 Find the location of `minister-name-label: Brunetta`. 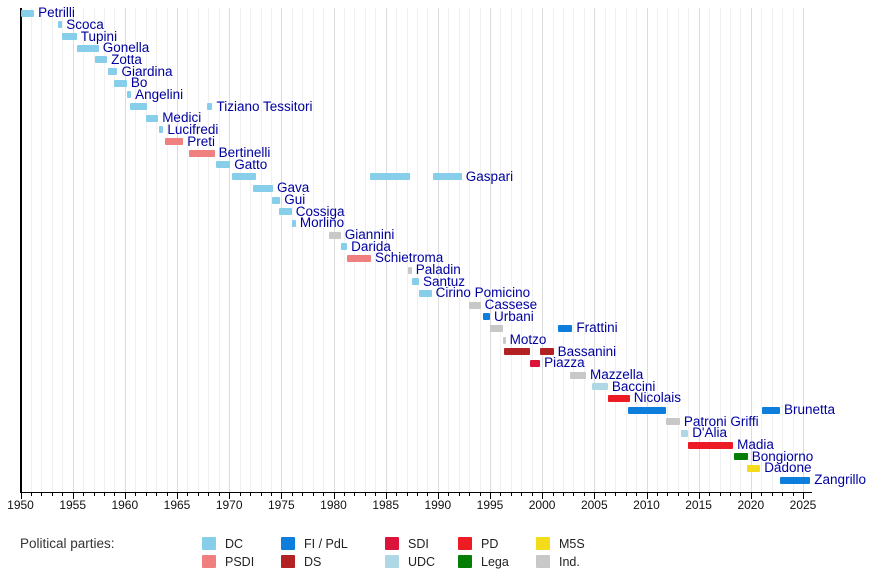

minister-name-label: Brunetta is located at coordinates (810, 409).